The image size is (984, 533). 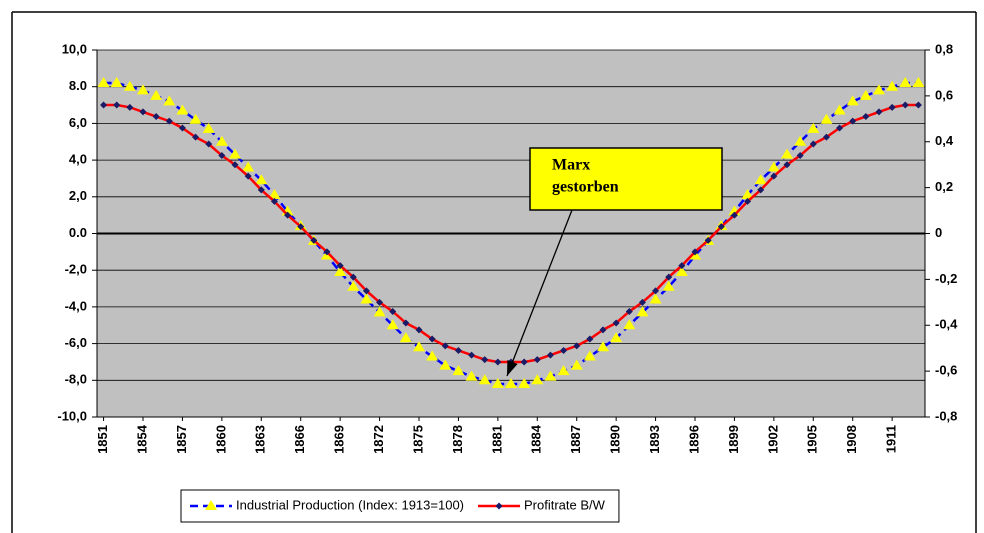 What do you see at coordinates (141, 439) in the screenshot?
I see `x-tick-label: 1854` at bounding box center [141, 439].